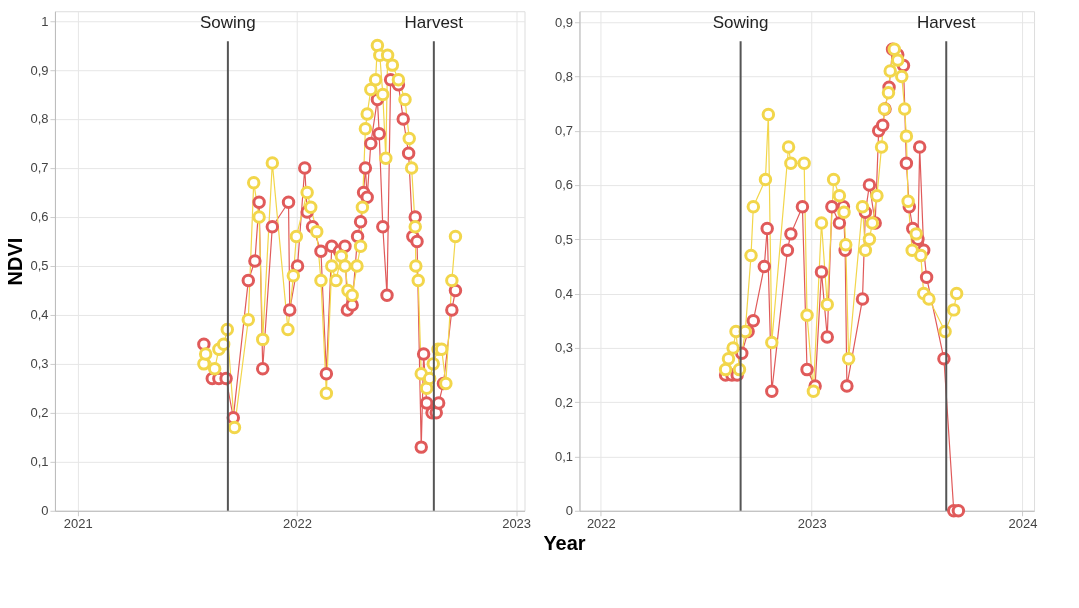 The height and width of the screenshot is (608, 1079). I want to click on x-axis-title: Year, so click(564, 542).